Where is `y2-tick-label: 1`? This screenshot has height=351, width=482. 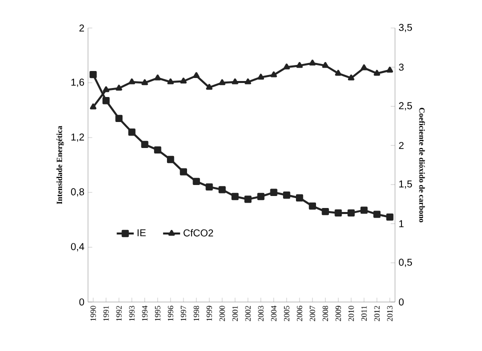
y2-tick-label: 1 is located at coordinates (401, 224).